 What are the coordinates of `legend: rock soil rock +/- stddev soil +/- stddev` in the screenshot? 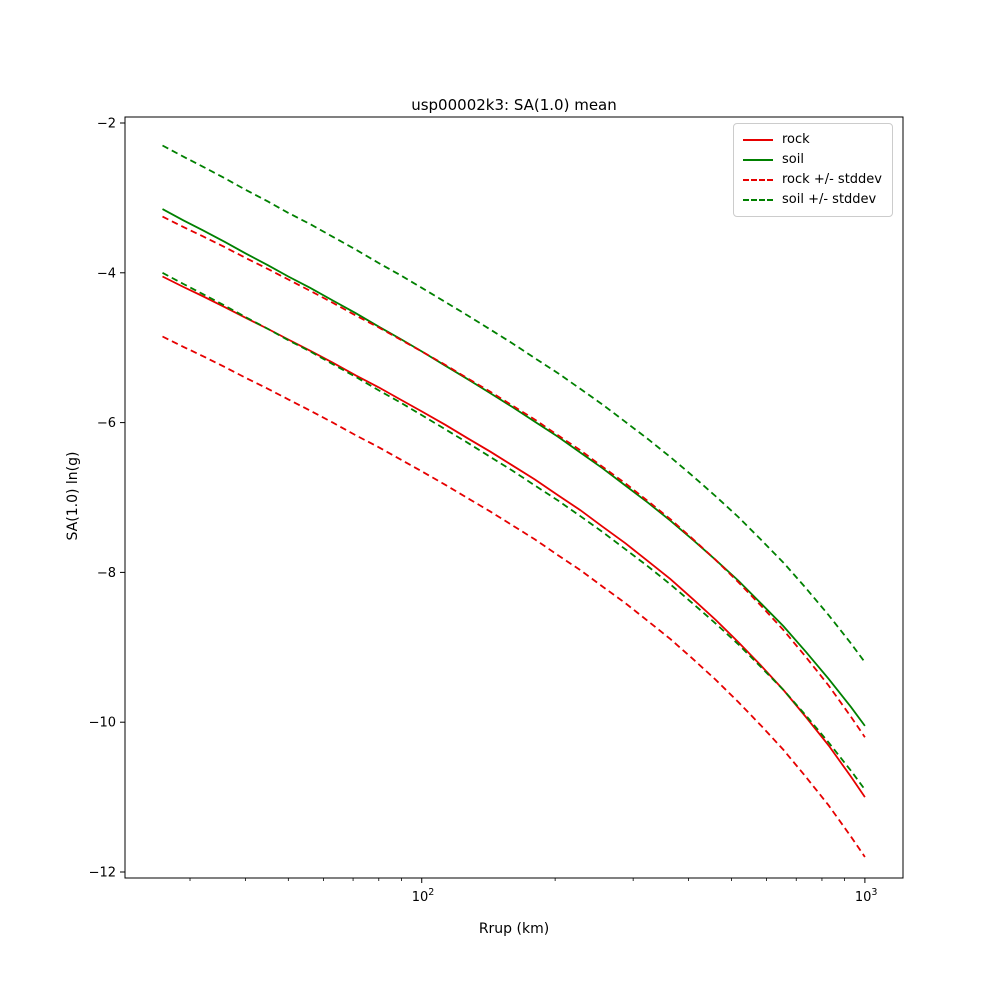 It's located at (813, 170).